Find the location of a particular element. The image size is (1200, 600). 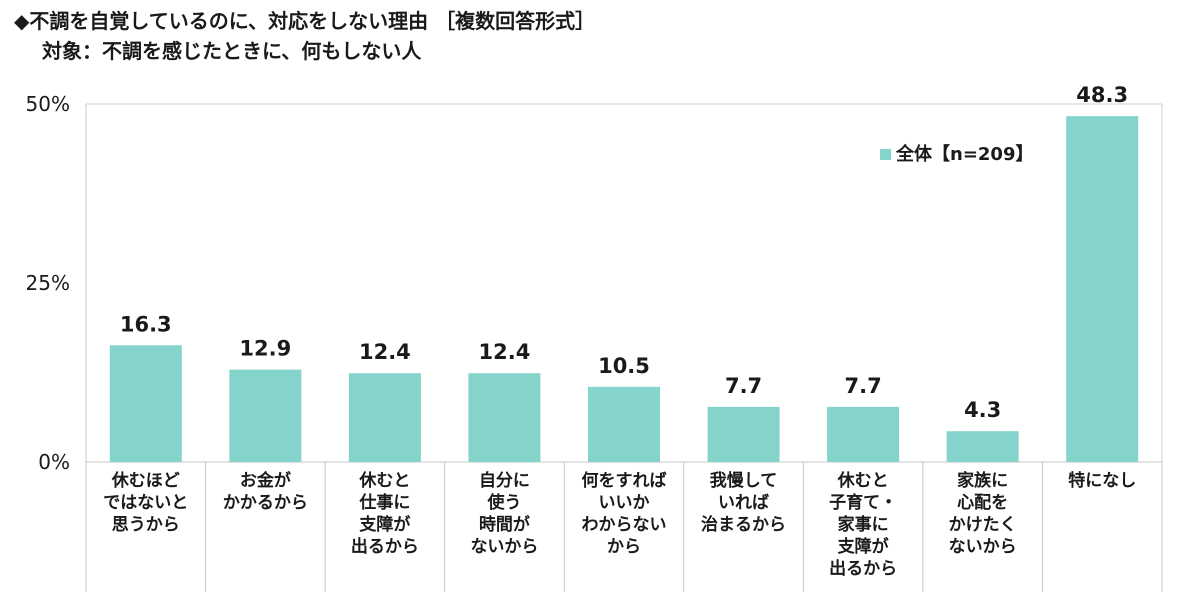

category-label-line: から is located at coordinates (624, 547).